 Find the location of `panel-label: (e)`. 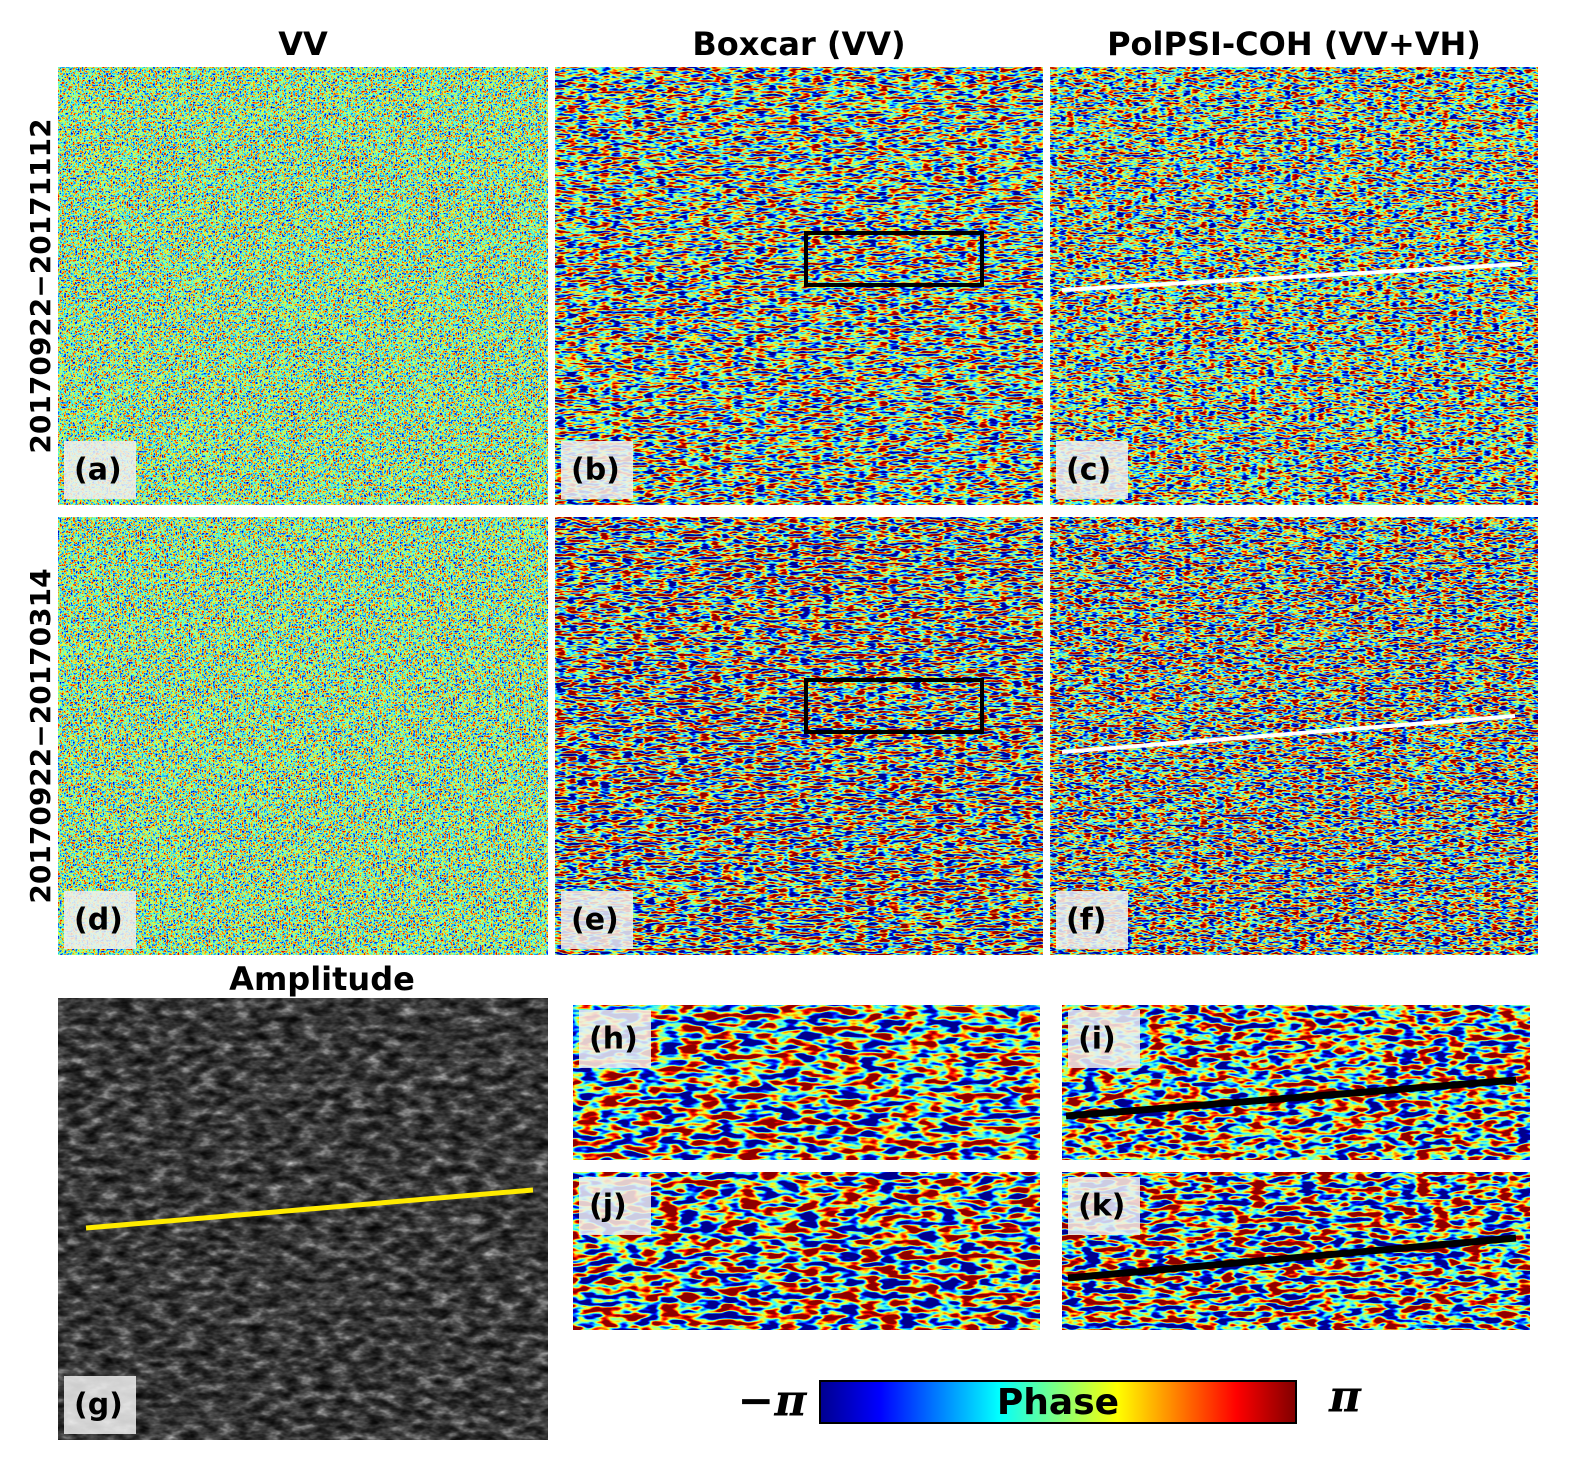

panel-label: (e) is located at coordinates (595, 920).